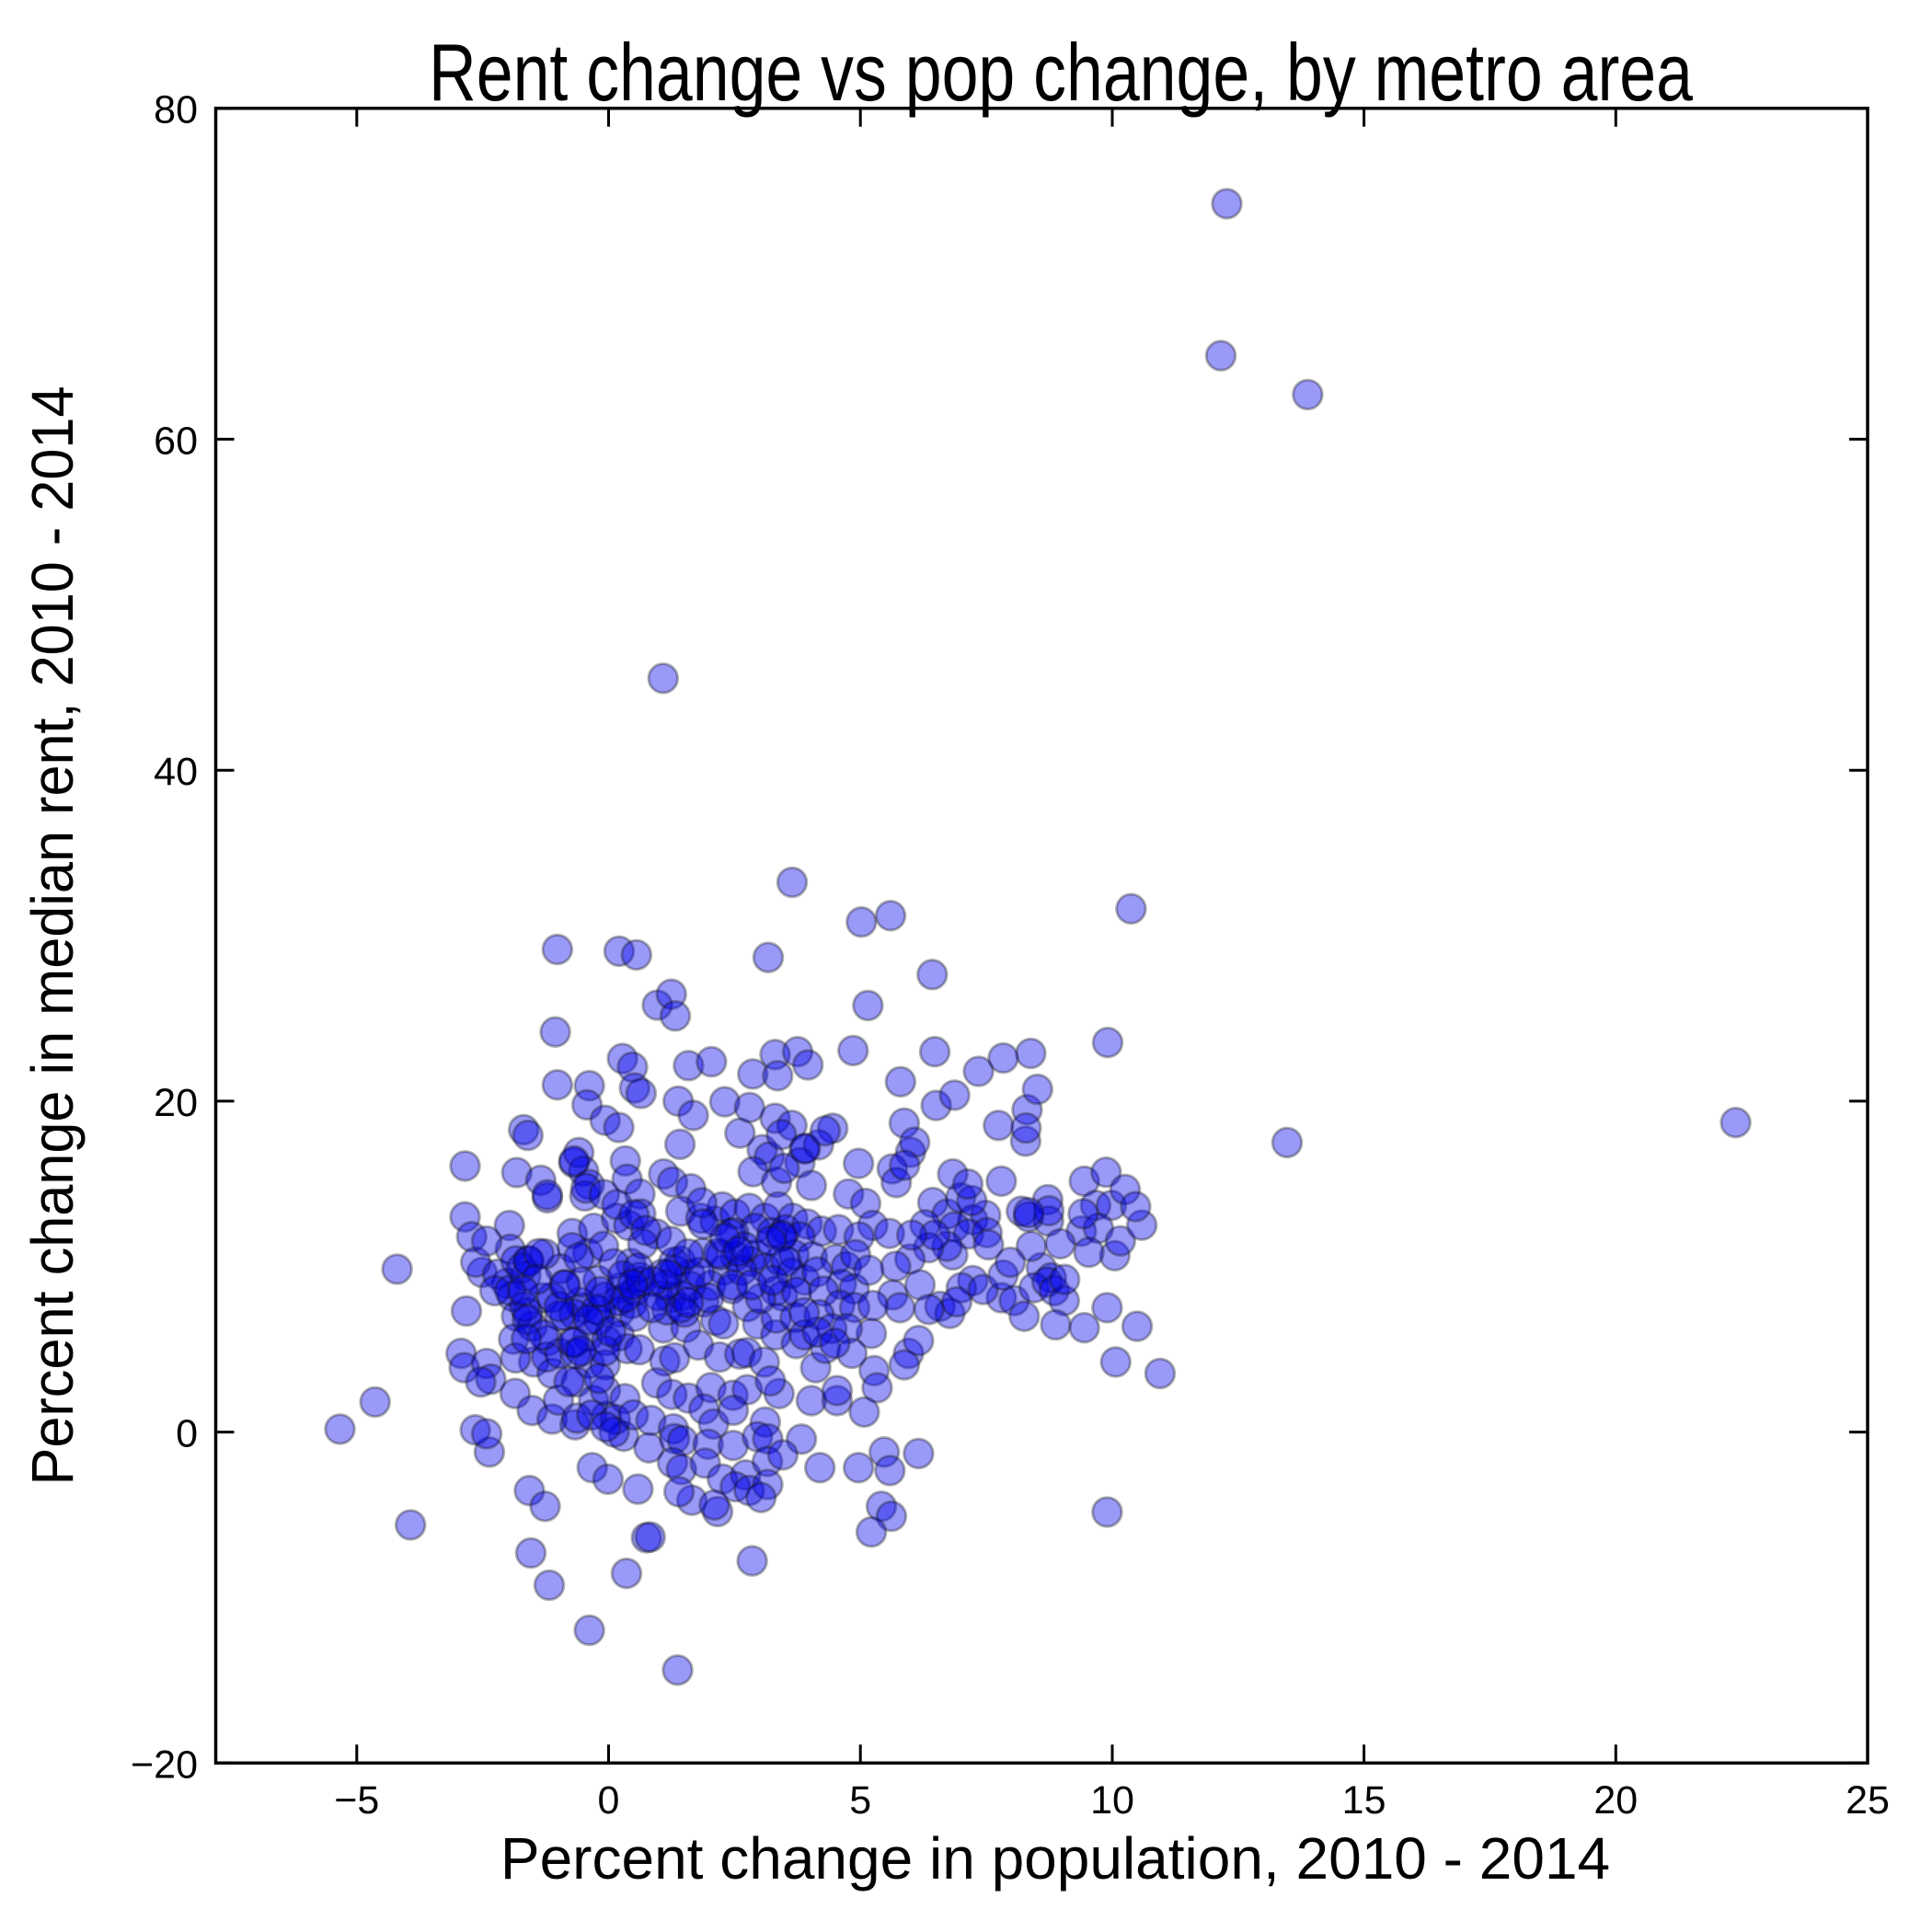 This screenshot has height=1932, width=1932. What do you see at coordinates (164, 1764) in the screenshot?
I see `svg-text: −20` at bounding box center [164, 1764].